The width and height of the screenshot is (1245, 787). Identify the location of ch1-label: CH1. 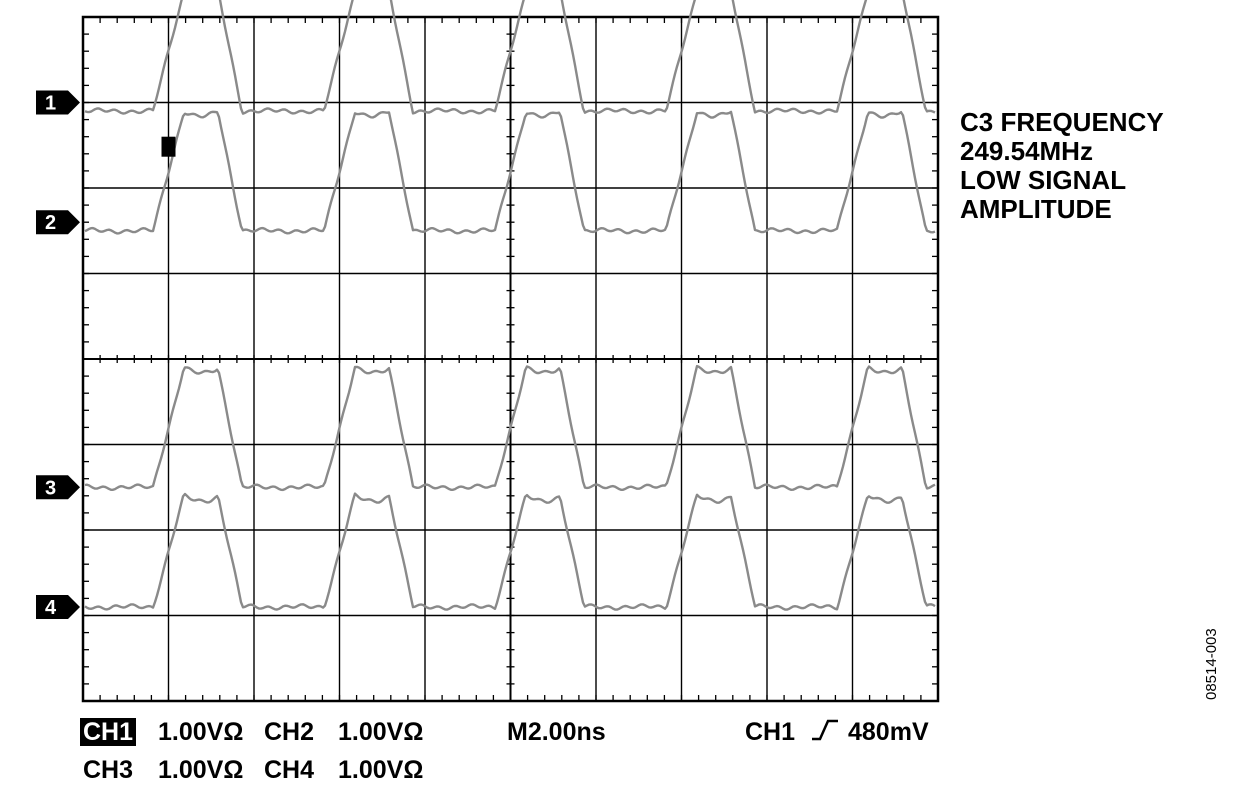
(108, 732).